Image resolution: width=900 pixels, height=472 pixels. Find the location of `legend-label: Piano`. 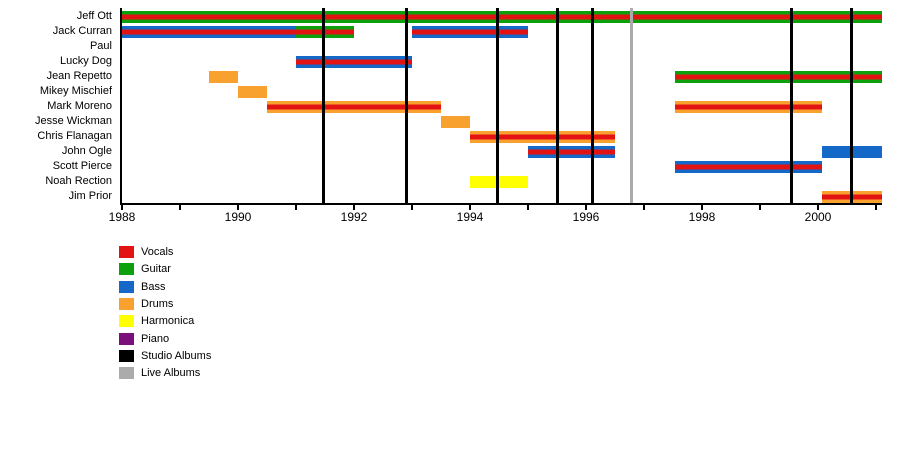

legend-label: Piano is located at coordinates (155, 338).